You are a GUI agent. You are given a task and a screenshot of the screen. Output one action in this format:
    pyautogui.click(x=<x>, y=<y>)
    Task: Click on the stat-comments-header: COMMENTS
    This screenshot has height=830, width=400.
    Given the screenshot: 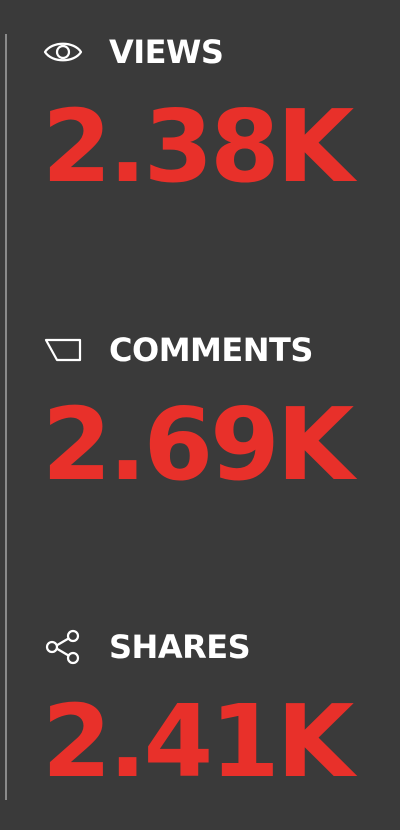 What is the action you would take?
    pyautogui.click(x=200, y=350)
    